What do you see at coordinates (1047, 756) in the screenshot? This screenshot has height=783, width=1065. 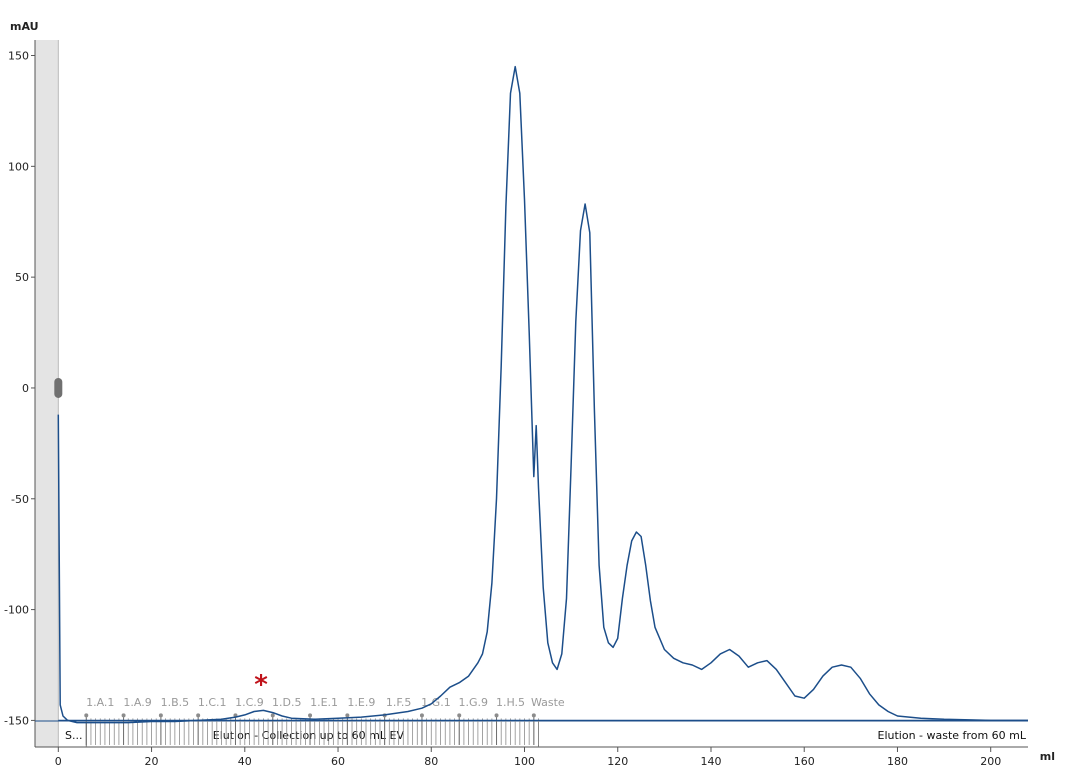 I see `x-axis-unit: ml` at bounding box center [1047, 756].